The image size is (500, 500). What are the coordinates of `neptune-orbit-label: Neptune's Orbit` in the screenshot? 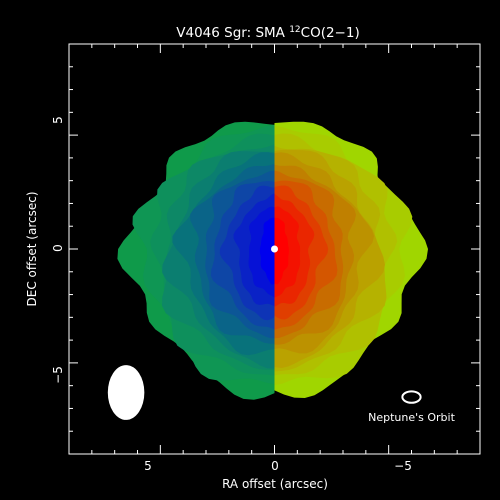 It's located at (411, 417).